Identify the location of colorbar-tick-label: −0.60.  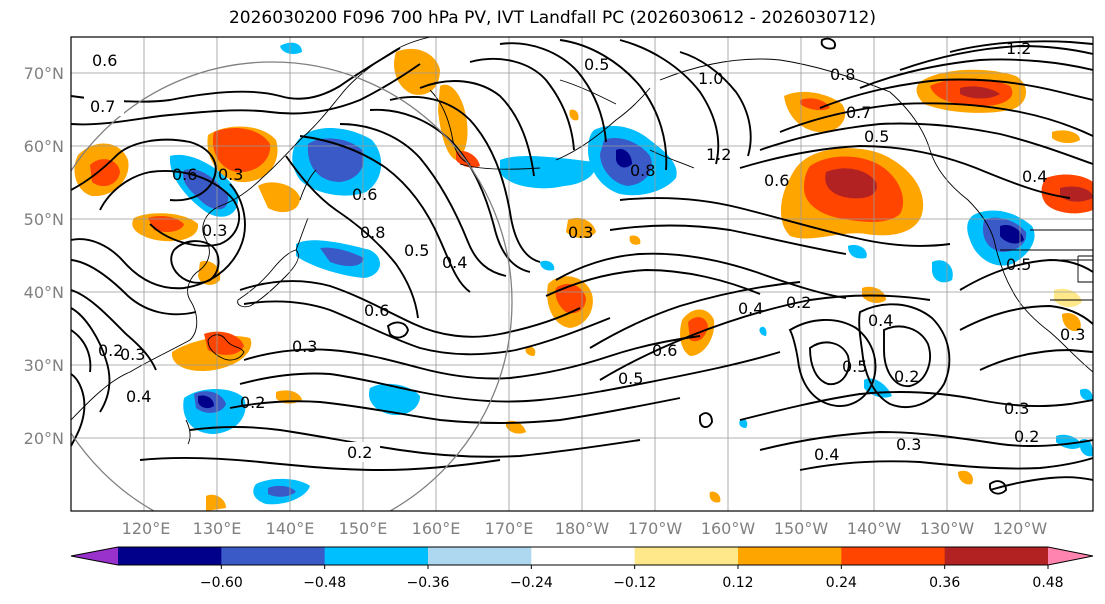
(221, 583).